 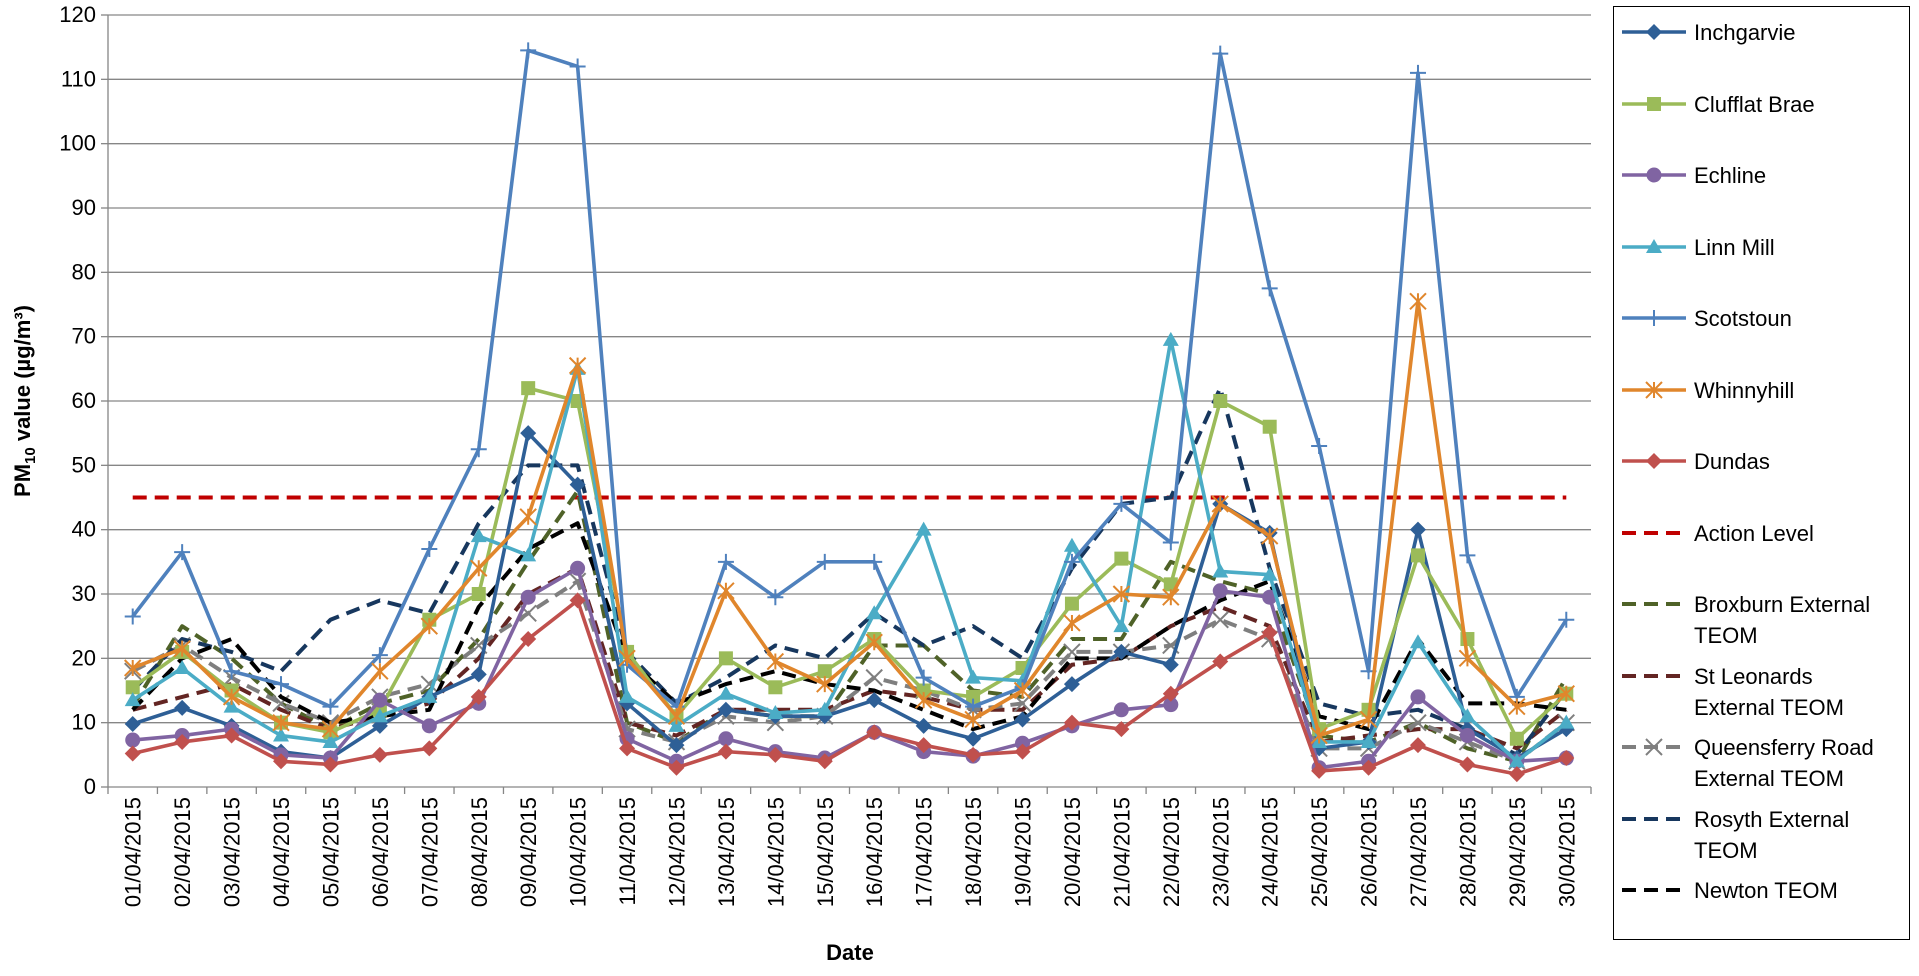 I want to click on legend-item: Scotstoun, so click(x=1761, y=339).